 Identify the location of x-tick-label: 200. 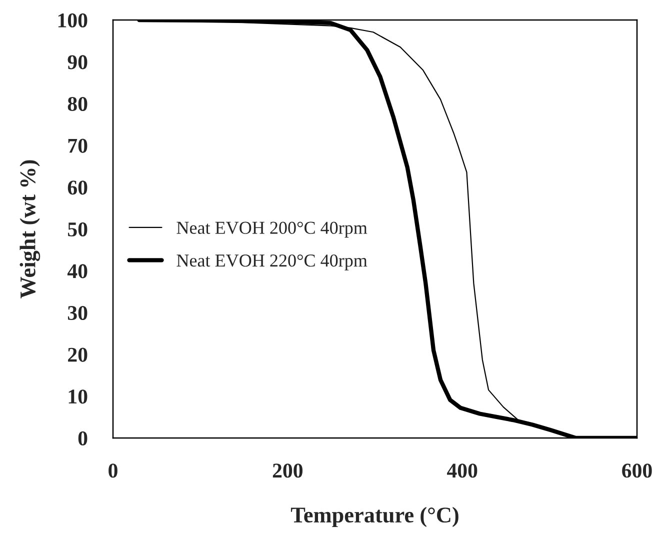
(287, 471).